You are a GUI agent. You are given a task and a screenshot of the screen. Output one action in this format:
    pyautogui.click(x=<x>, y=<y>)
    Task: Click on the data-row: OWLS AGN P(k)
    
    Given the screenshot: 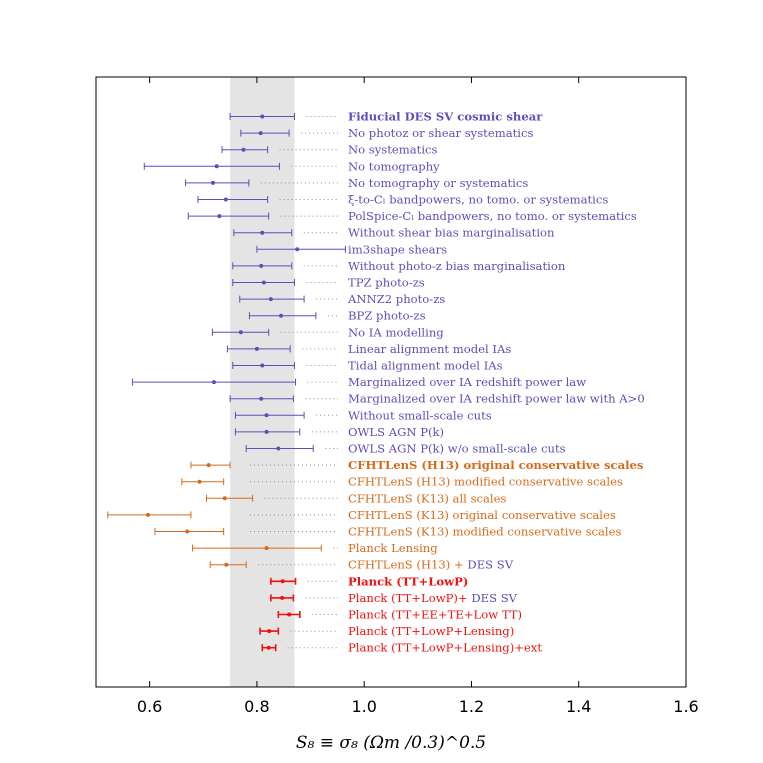 What is the action you would take?
    pyautogui.click(x=339, y=432)
    